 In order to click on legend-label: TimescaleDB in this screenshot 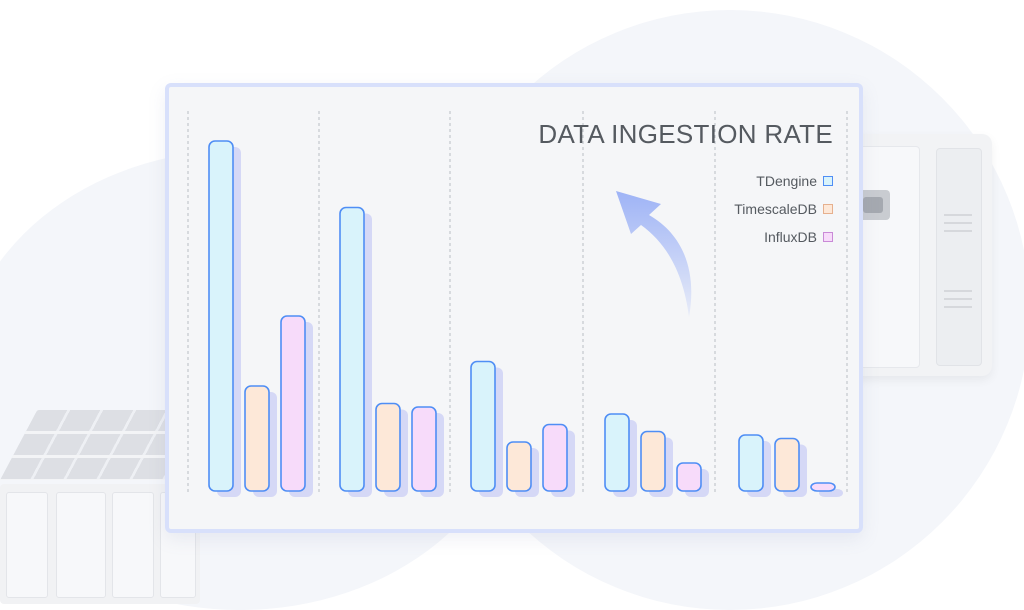, I will do `click(775, 209)`.